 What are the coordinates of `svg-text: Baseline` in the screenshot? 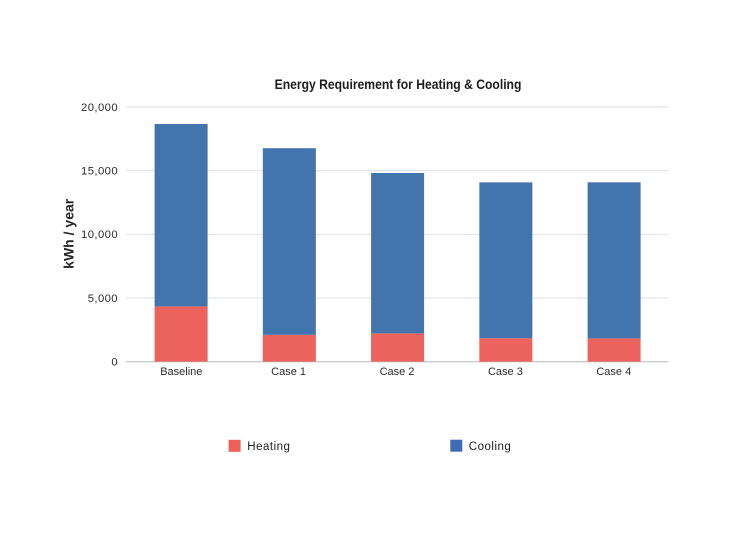 It's located at (181, 372).